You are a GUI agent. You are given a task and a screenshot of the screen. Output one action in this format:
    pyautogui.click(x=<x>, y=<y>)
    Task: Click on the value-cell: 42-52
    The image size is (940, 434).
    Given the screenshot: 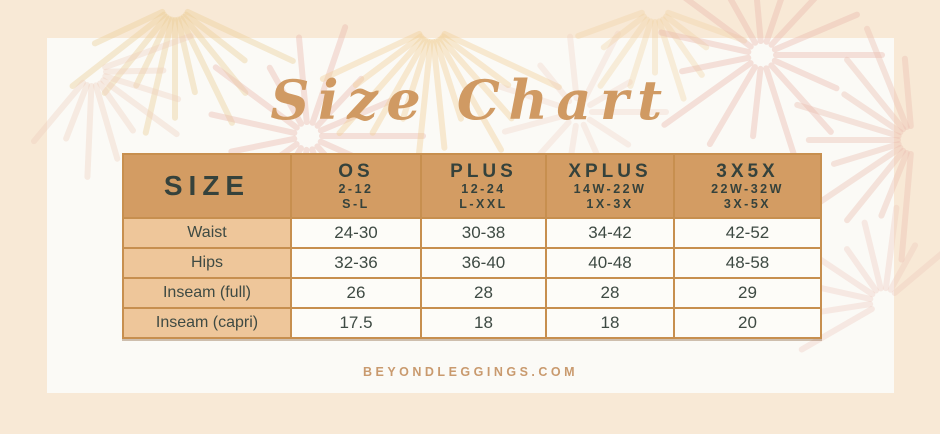 What is the action you would take?
    pyautogui.click(x=747, y=233)
    